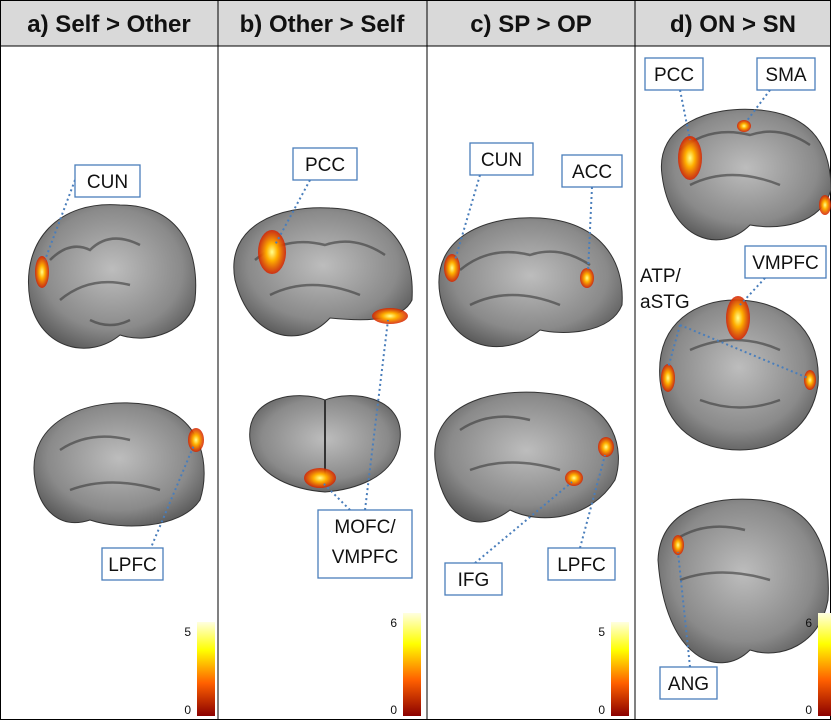  Describe the element at coordinates (733, 24) in the screenshot. I see `panel-title: d) ON > SN` at that location.